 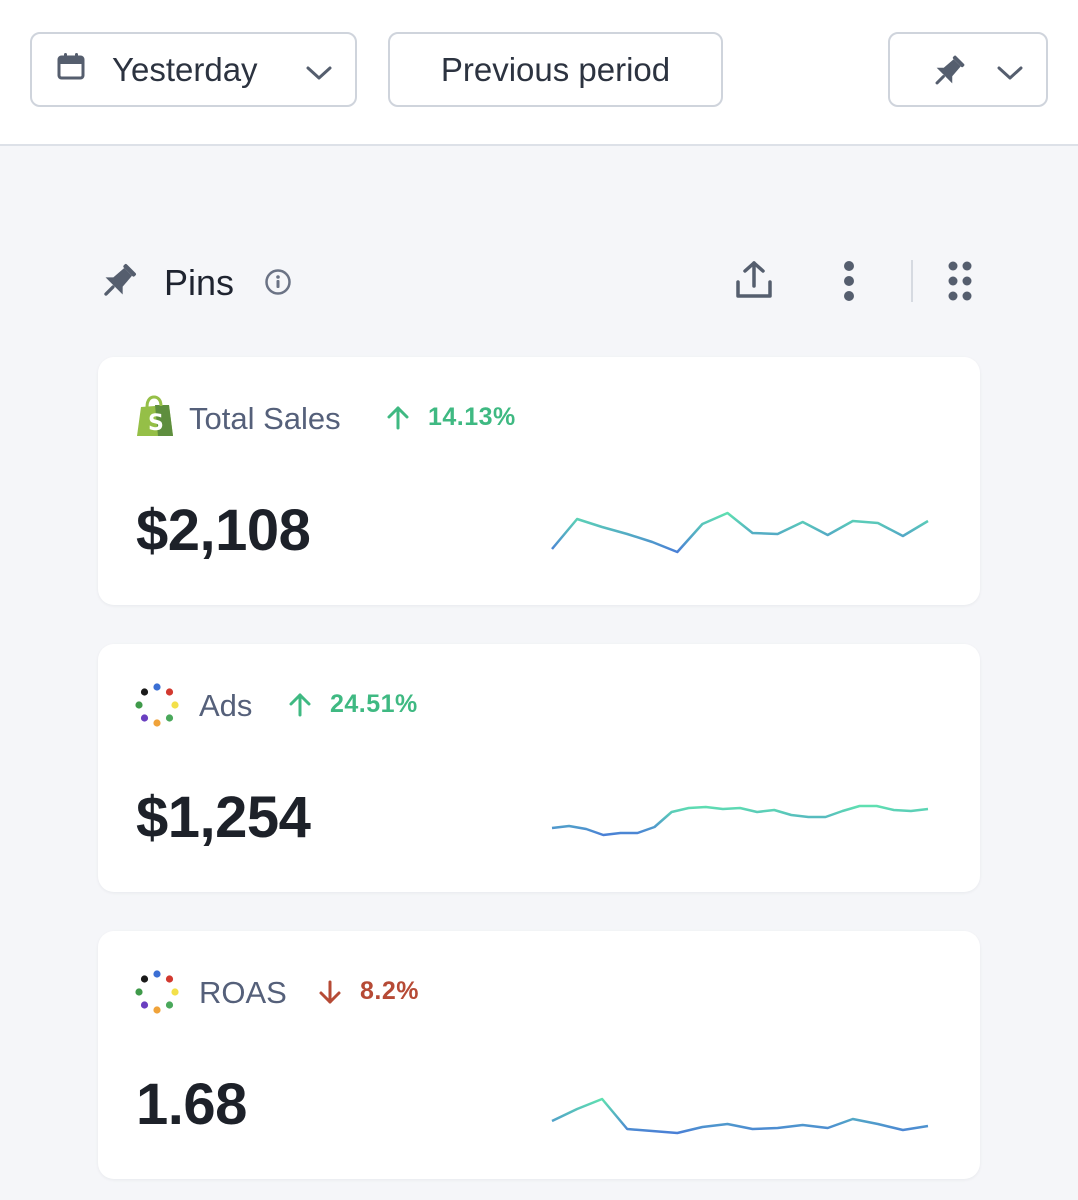 I want to click on more-options-icon, so click(x=849, y=283).